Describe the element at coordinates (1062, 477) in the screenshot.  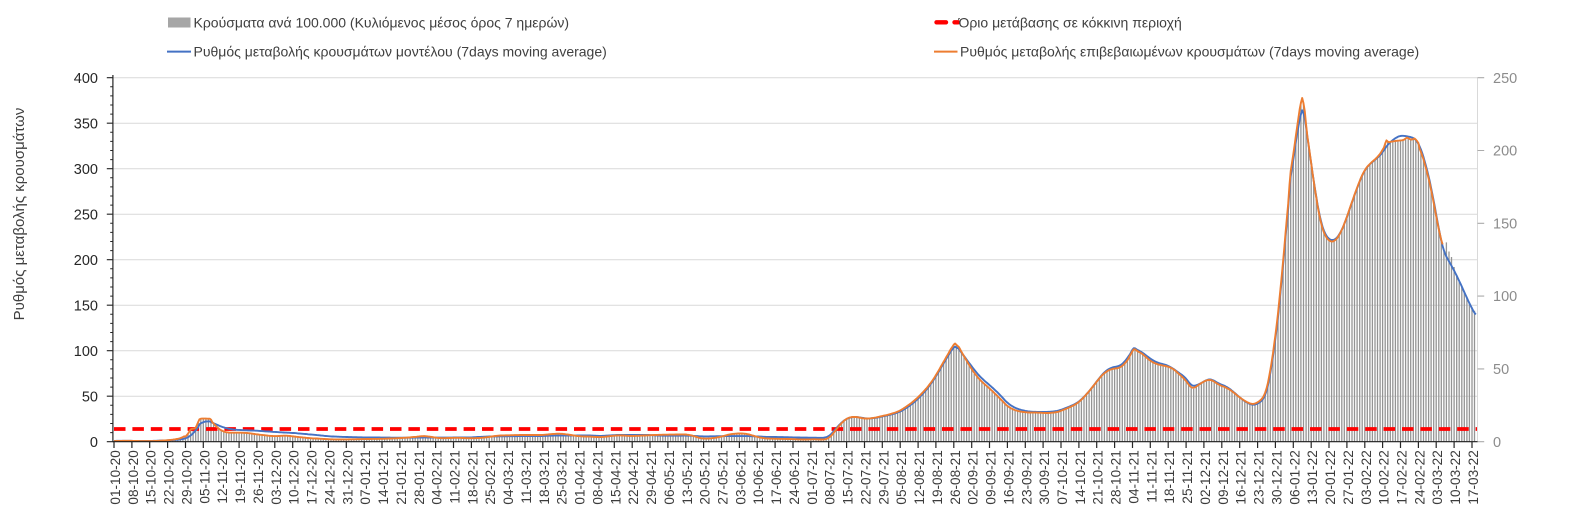
I see `svg-text: 07-10-21` at that location.